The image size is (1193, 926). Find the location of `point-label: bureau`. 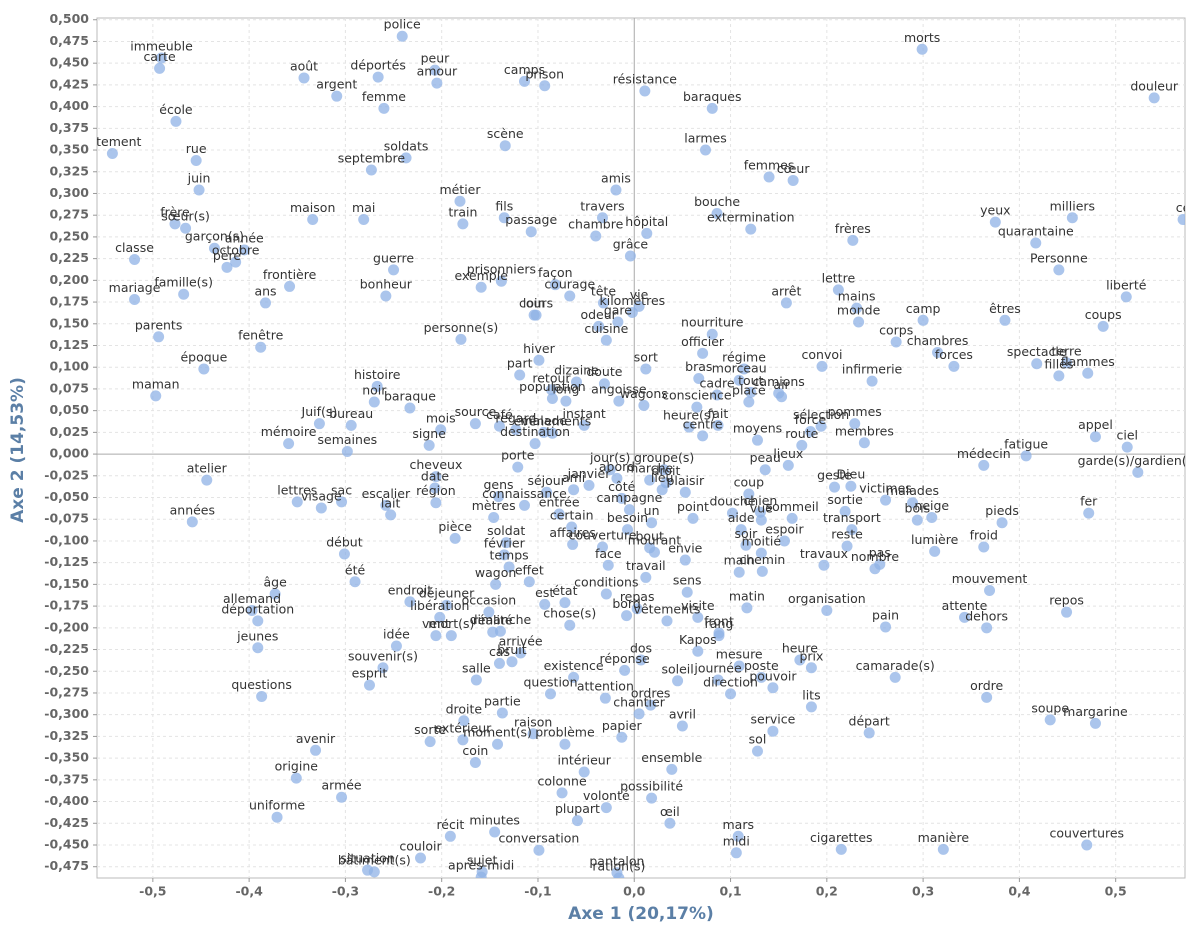

point-label: bureau is located at coordinates (351, 413).